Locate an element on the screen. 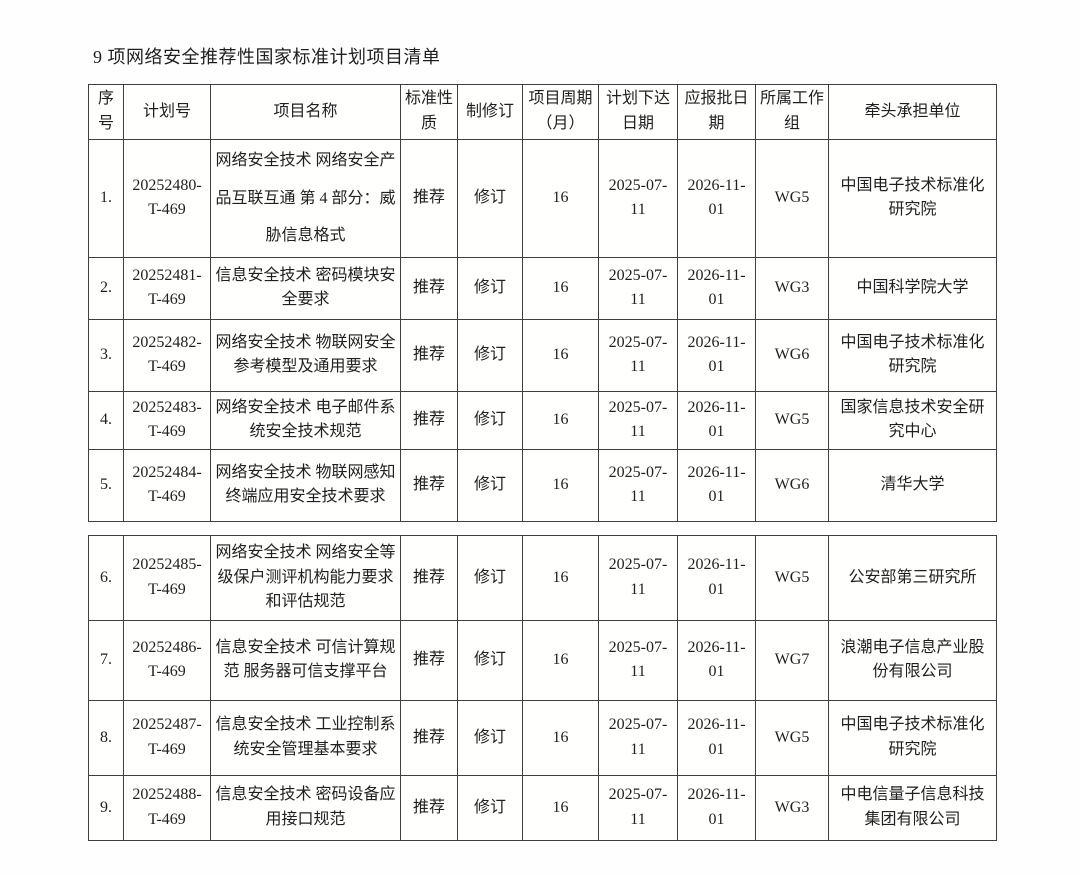 The width and height of the screenshot is (1080, 875). col-header-nature: 标准性质 is located at coordinates (429, 112).